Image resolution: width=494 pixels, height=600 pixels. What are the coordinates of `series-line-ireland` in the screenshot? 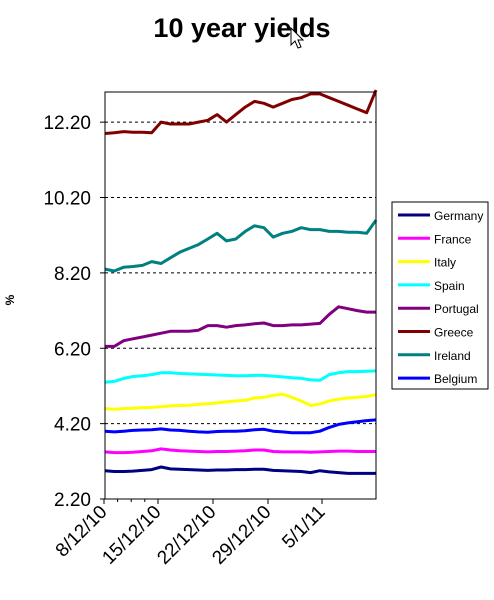 It's located at (241, 246).